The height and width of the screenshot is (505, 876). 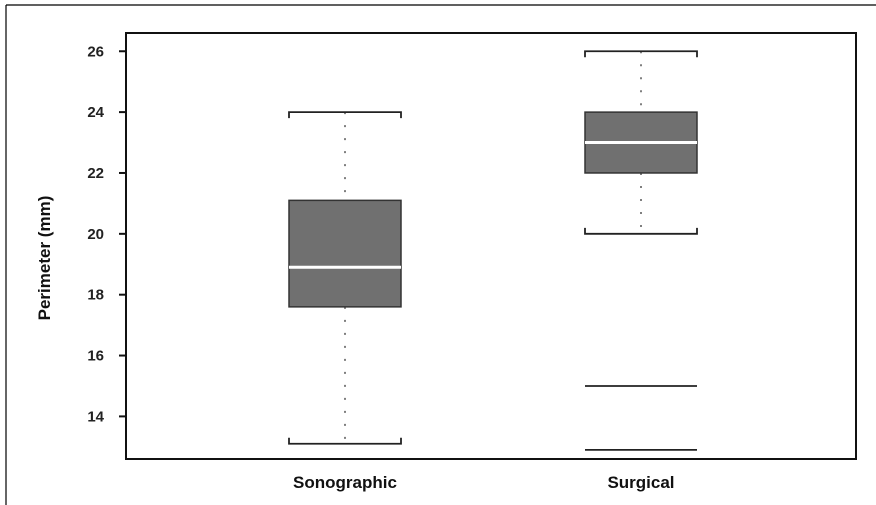 I want to click on sonographic-box, so click(x=345, y=253).